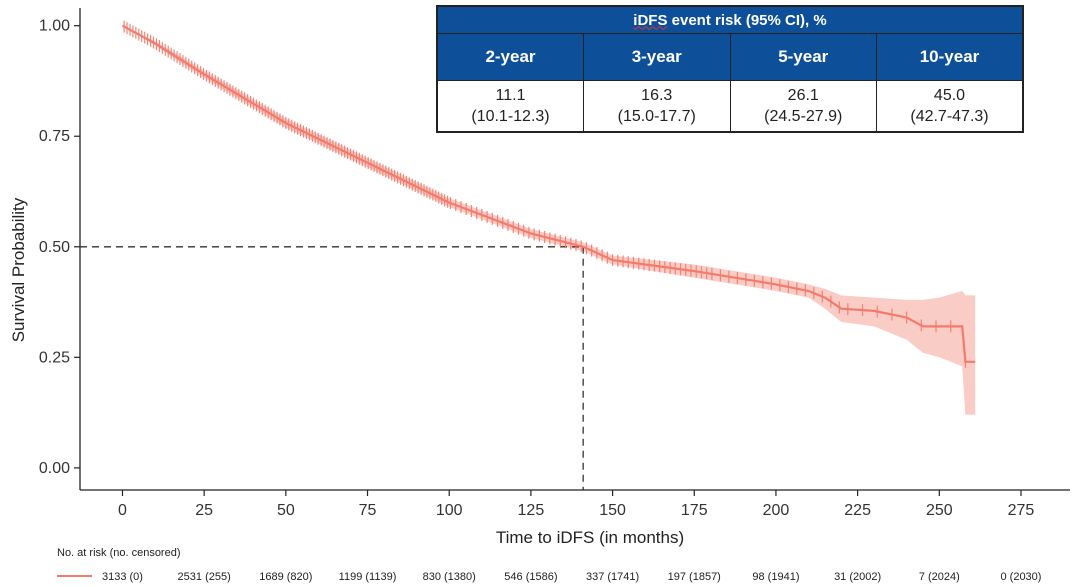  Describe the element at coordinates (950, 106) in the screenshot. I see `cell-10-year: 45.0 (42.7-47.3)` at that location.